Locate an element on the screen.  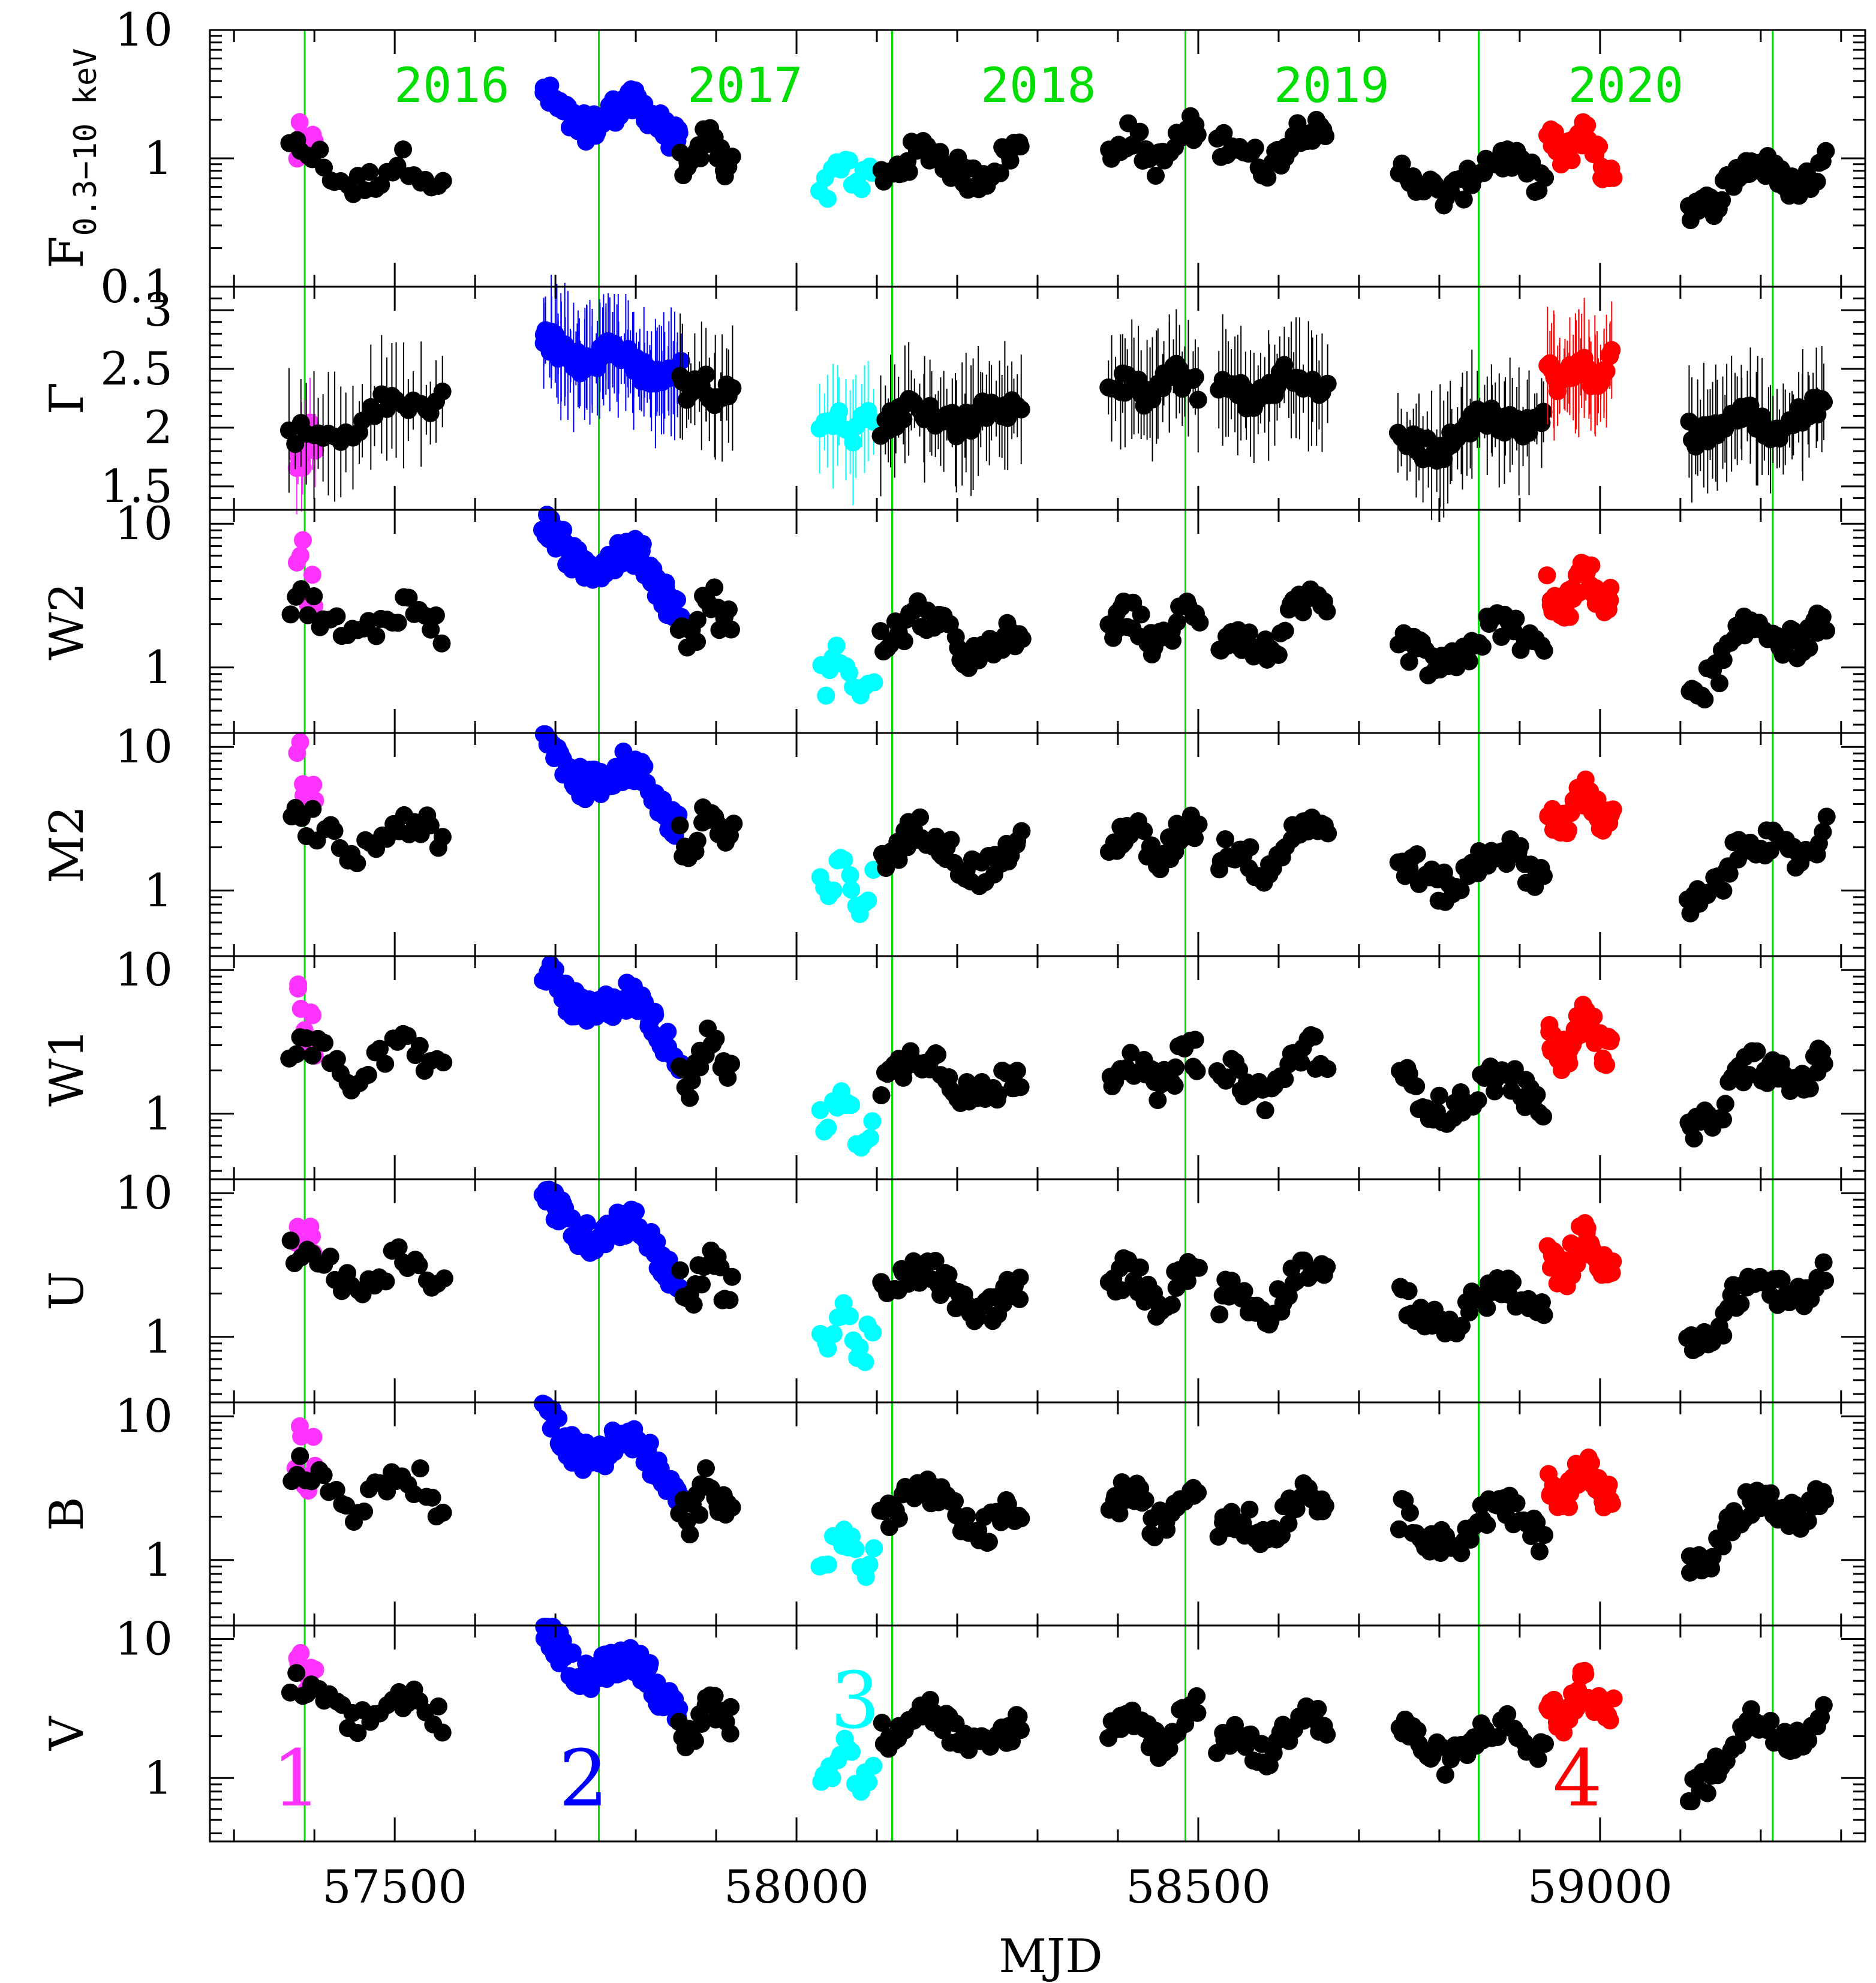
y-tick-label: 1.5 is located at coordinates (137, 486).